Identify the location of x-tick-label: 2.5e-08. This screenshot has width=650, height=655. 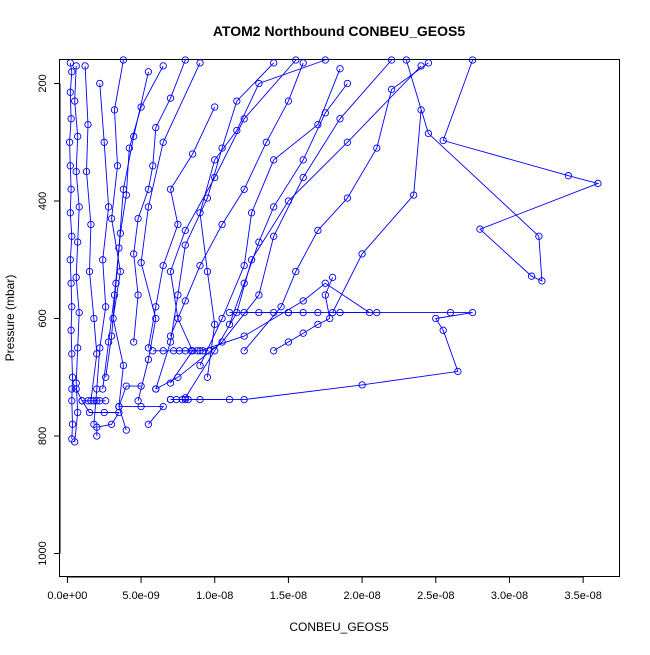
(435, 596).